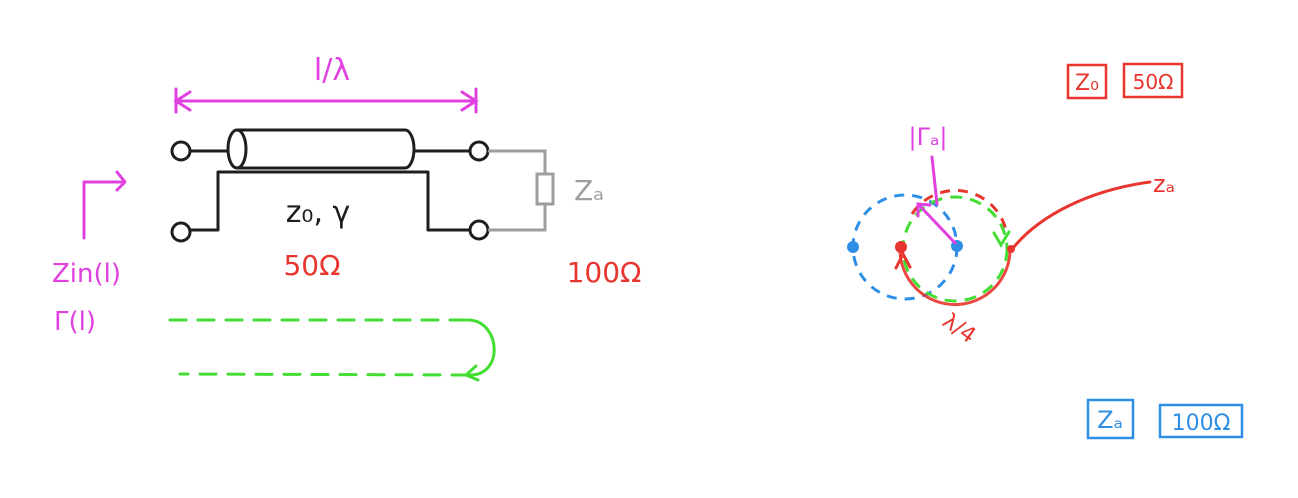 This screenshot has height=498, width=1298. Describe the element at coordinates (86, 274) in the screenshot. I see `zin-label: Zin(l)` at that location.